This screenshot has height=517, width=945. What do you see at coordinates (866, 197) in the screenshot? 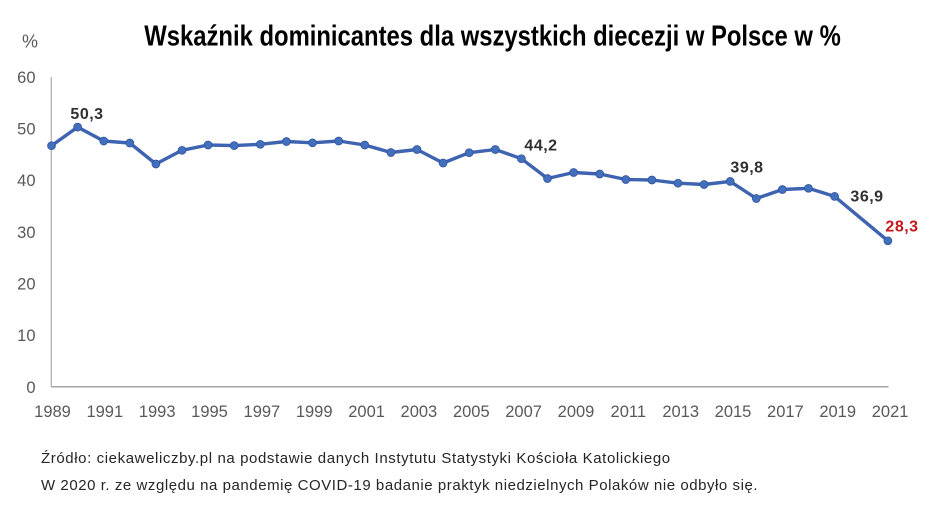
I see `svg-text: 36,9` at bounding box center [866, 197].